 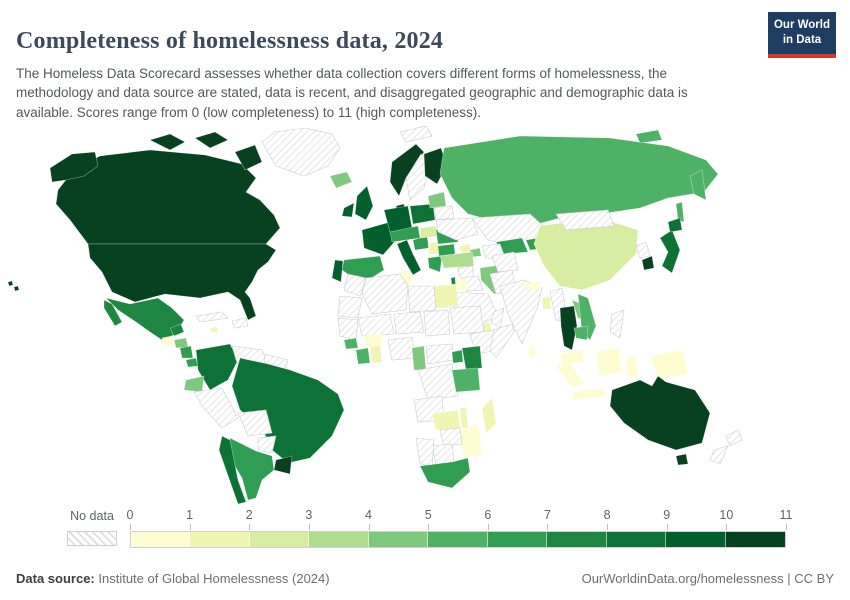 I want to click on country-lithuania, so click(x=437, y=200).